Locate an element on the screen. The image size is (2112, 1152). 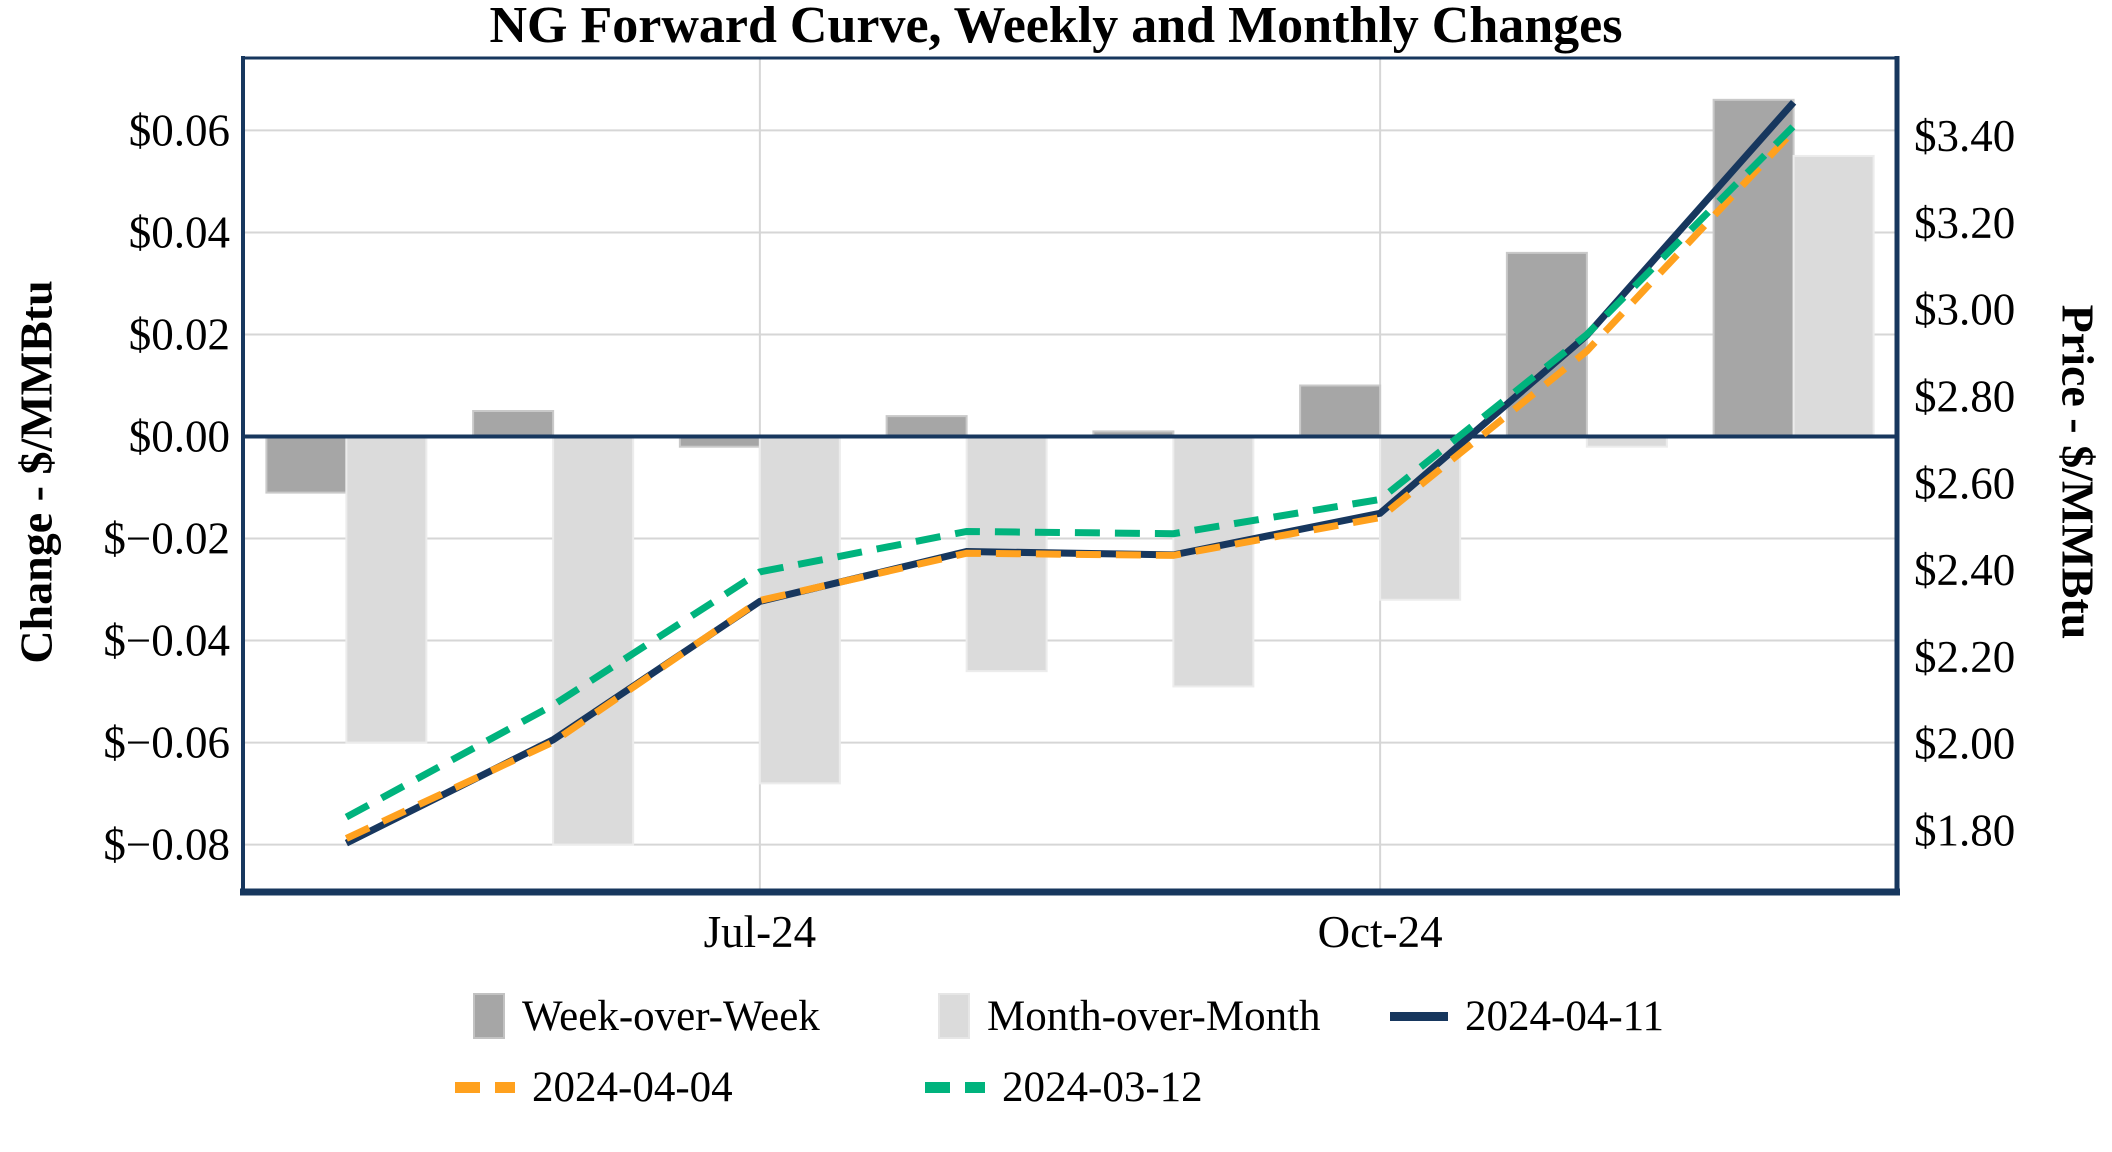
orange-dashed-line-swatch is located at coordinates (485, 1087).